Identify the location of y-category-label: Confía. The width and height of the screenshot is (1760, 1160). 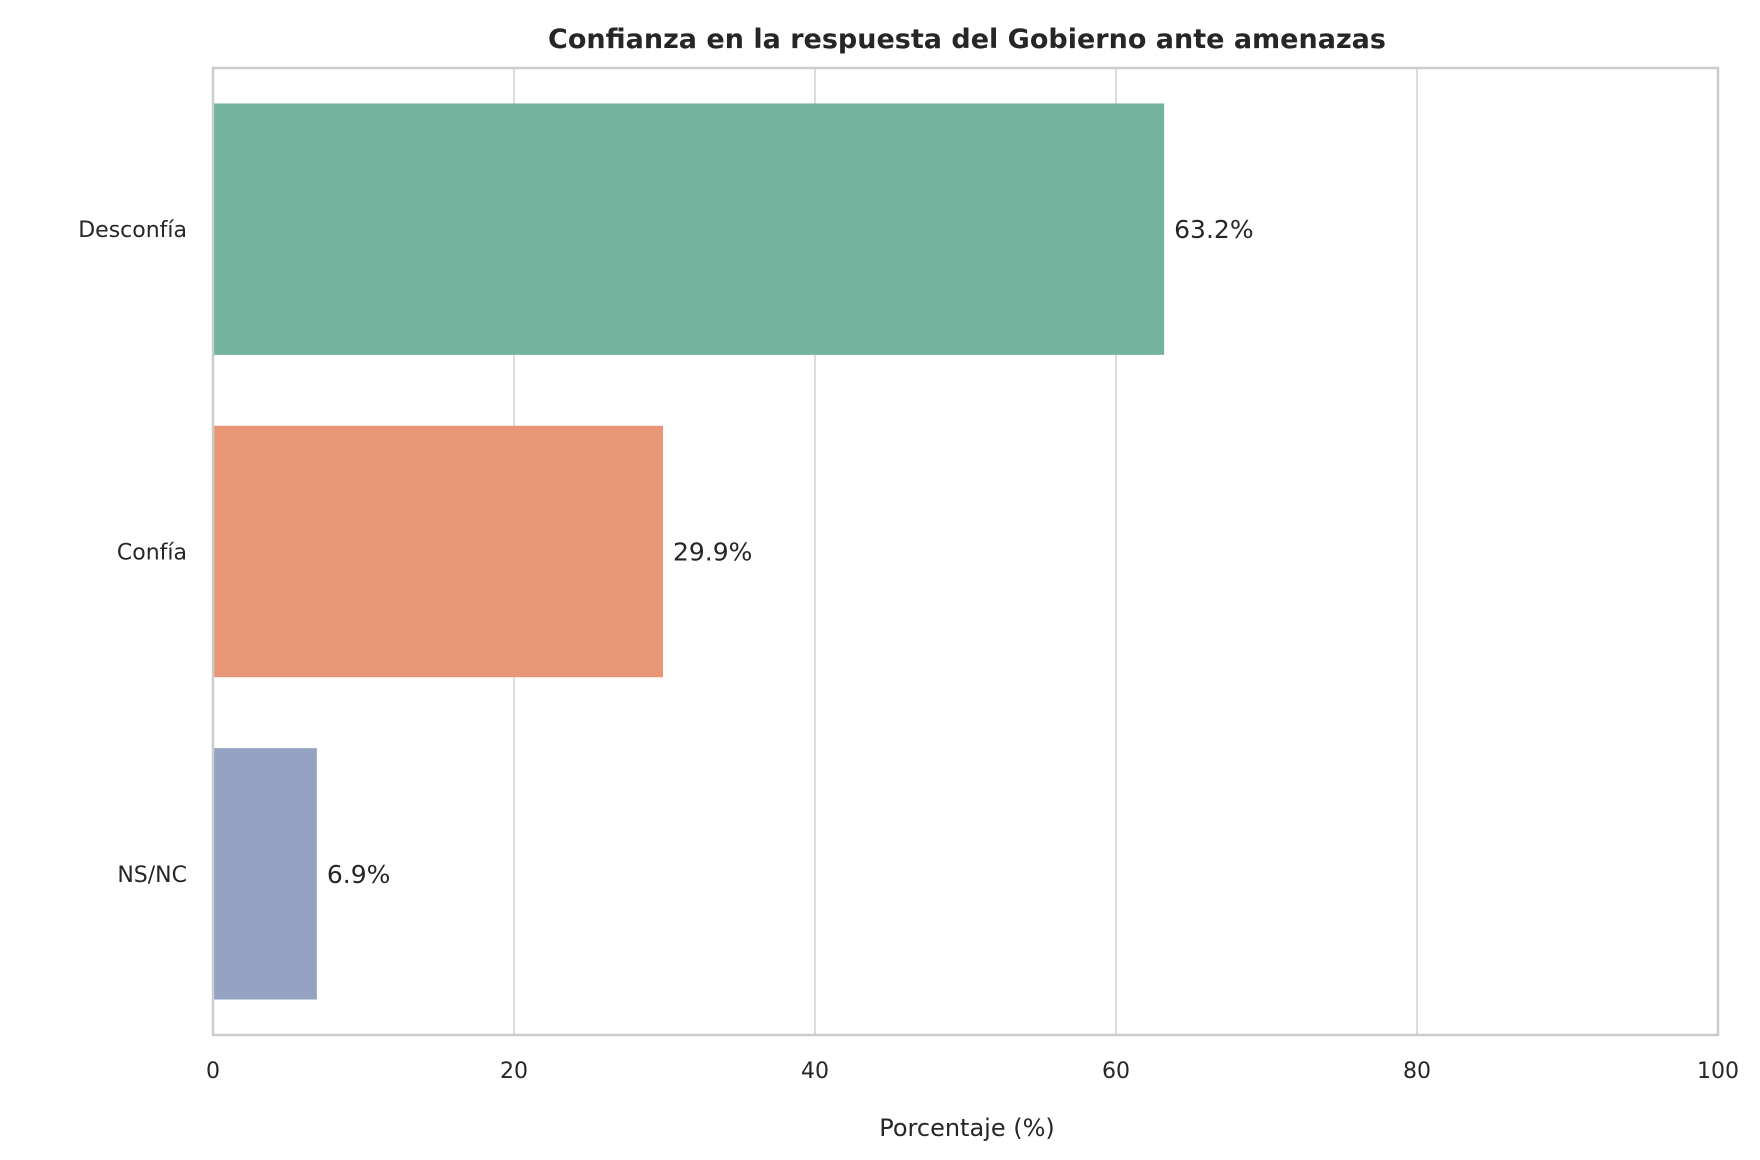
(152, 553).